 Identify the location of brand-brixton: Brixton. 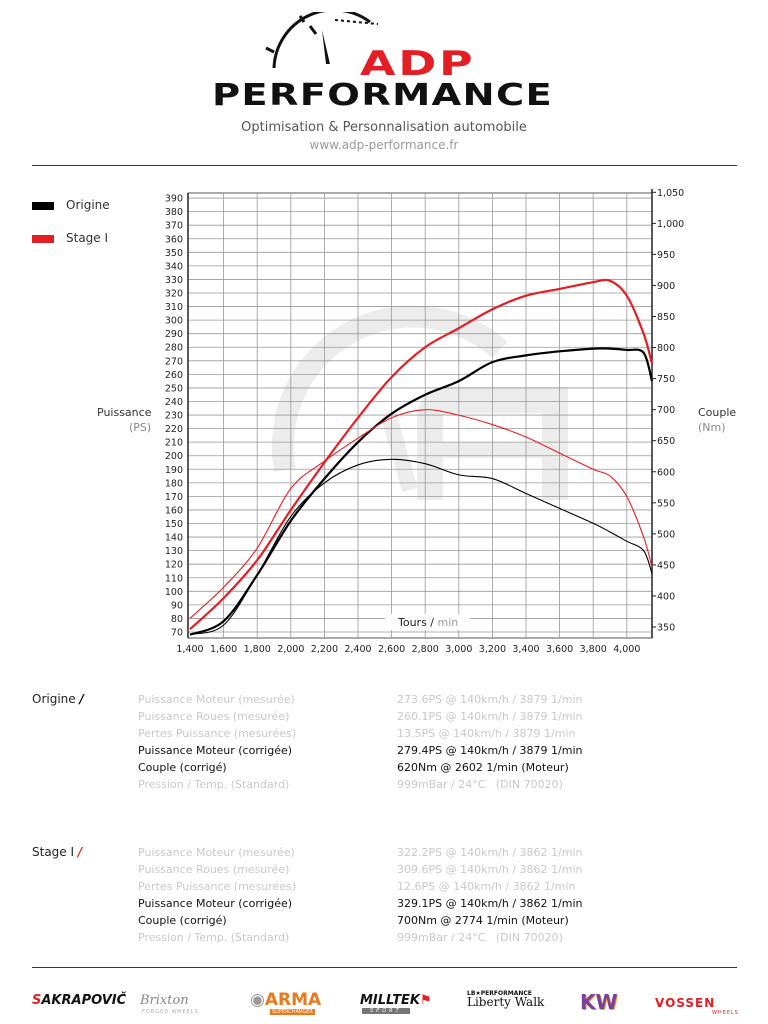
(164, 1000).